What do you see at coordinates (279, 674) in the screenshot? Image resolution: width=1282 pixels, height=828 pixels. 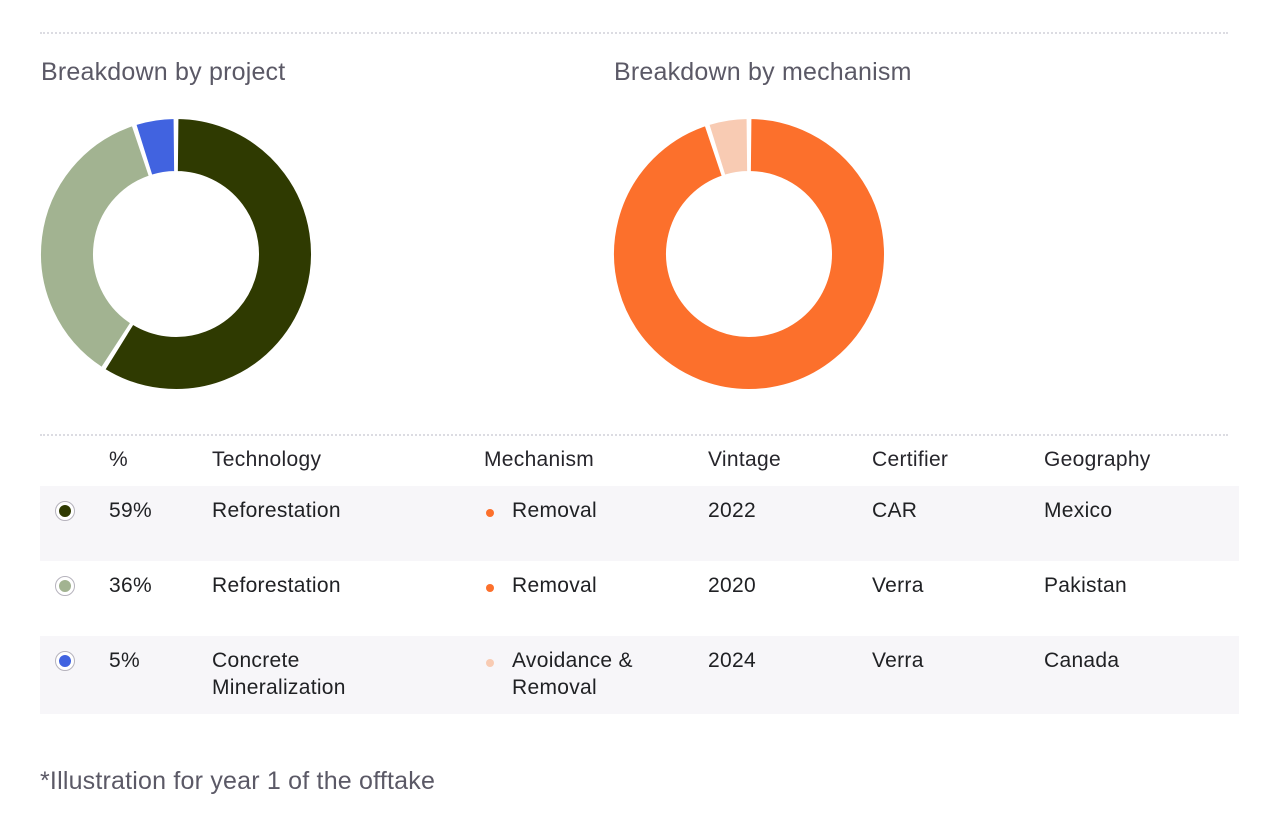 I see `row-technology: Concrete Mineralization` at bounding box center [279, 674].